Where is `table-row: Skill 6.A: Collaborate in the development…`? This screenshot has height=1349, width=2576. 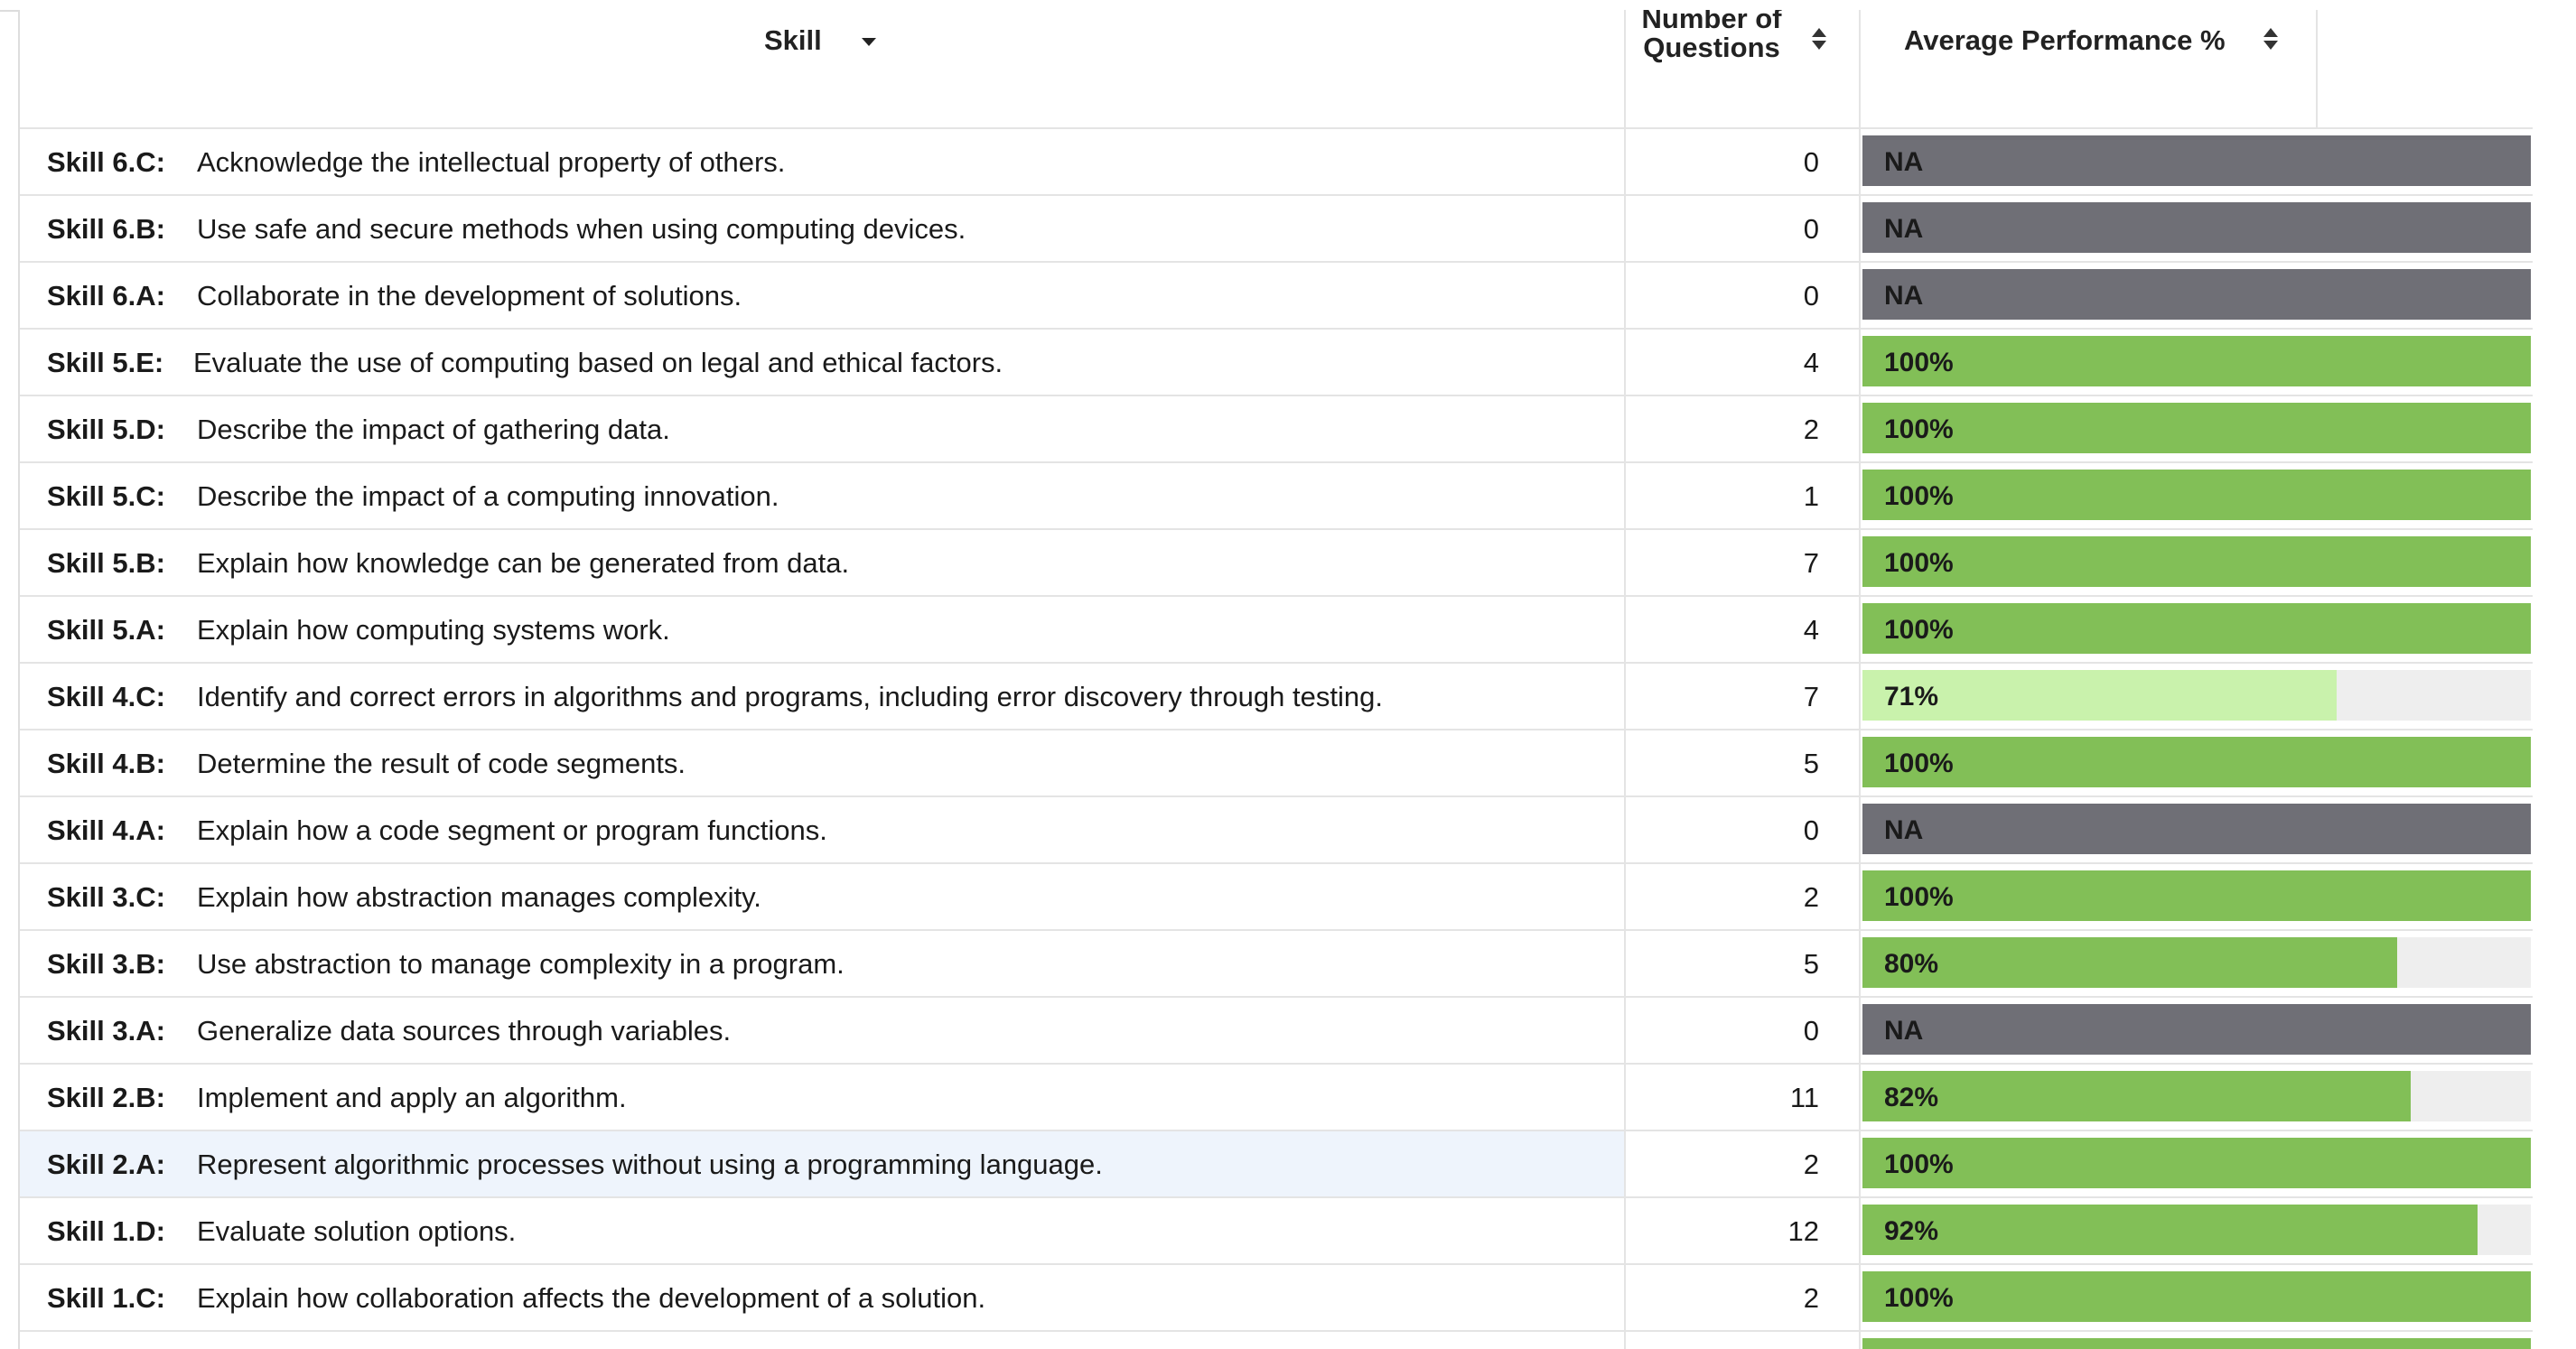 table-row: Skill 6.A: Collaborate in the development… is located at coordinates (1276, 296).